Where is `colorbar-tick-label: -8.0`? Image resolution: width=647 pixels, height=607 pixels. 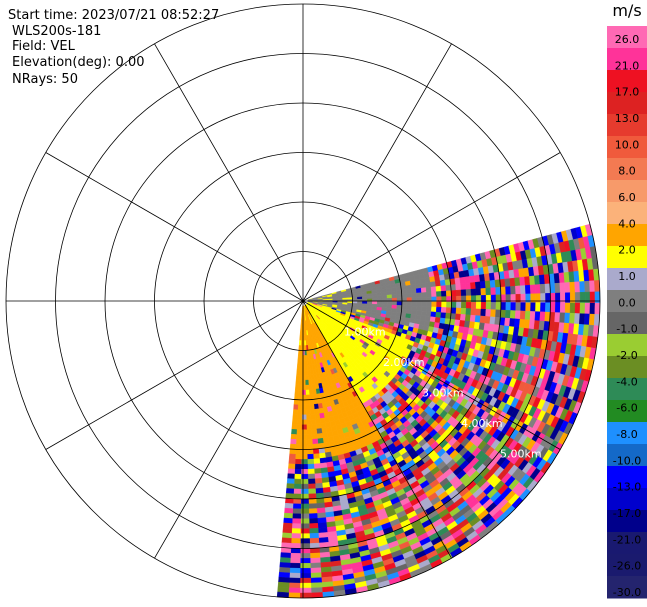 colorbar-tick-label: -8.0 is located at coordinates (626, 434).